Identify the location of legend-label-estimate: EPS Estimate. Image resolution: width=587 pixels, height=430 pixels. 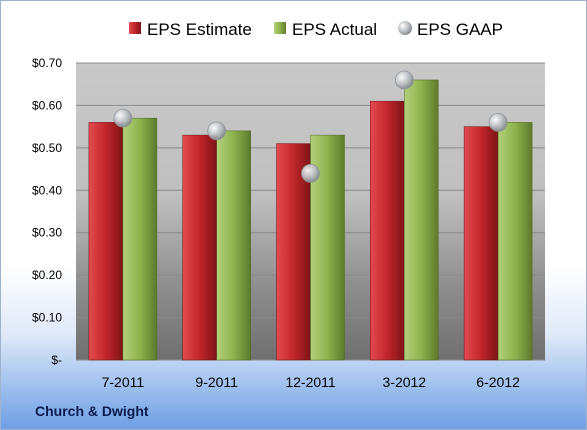
(199, 29).